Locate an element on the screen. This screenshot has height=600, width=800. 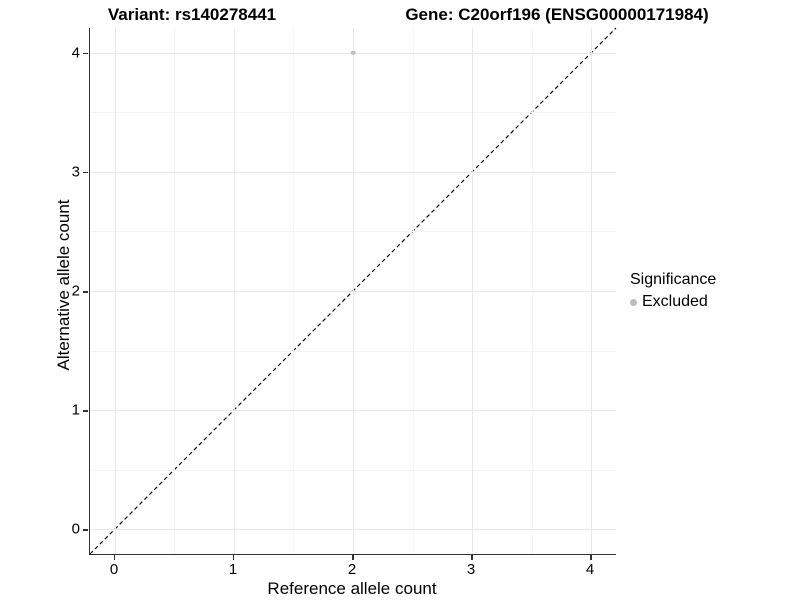
x-axis-title: Reference allele count is located at coordinates (352, 588).